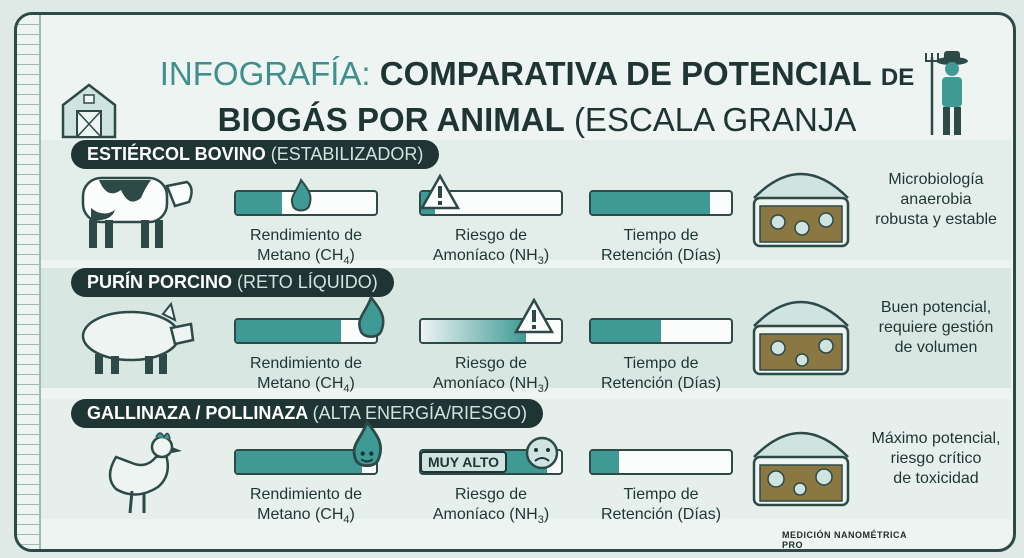 This screenshot has width=1024, height=558. I want to click on section-name: PURÍN PORCINO, so click(160, 282).